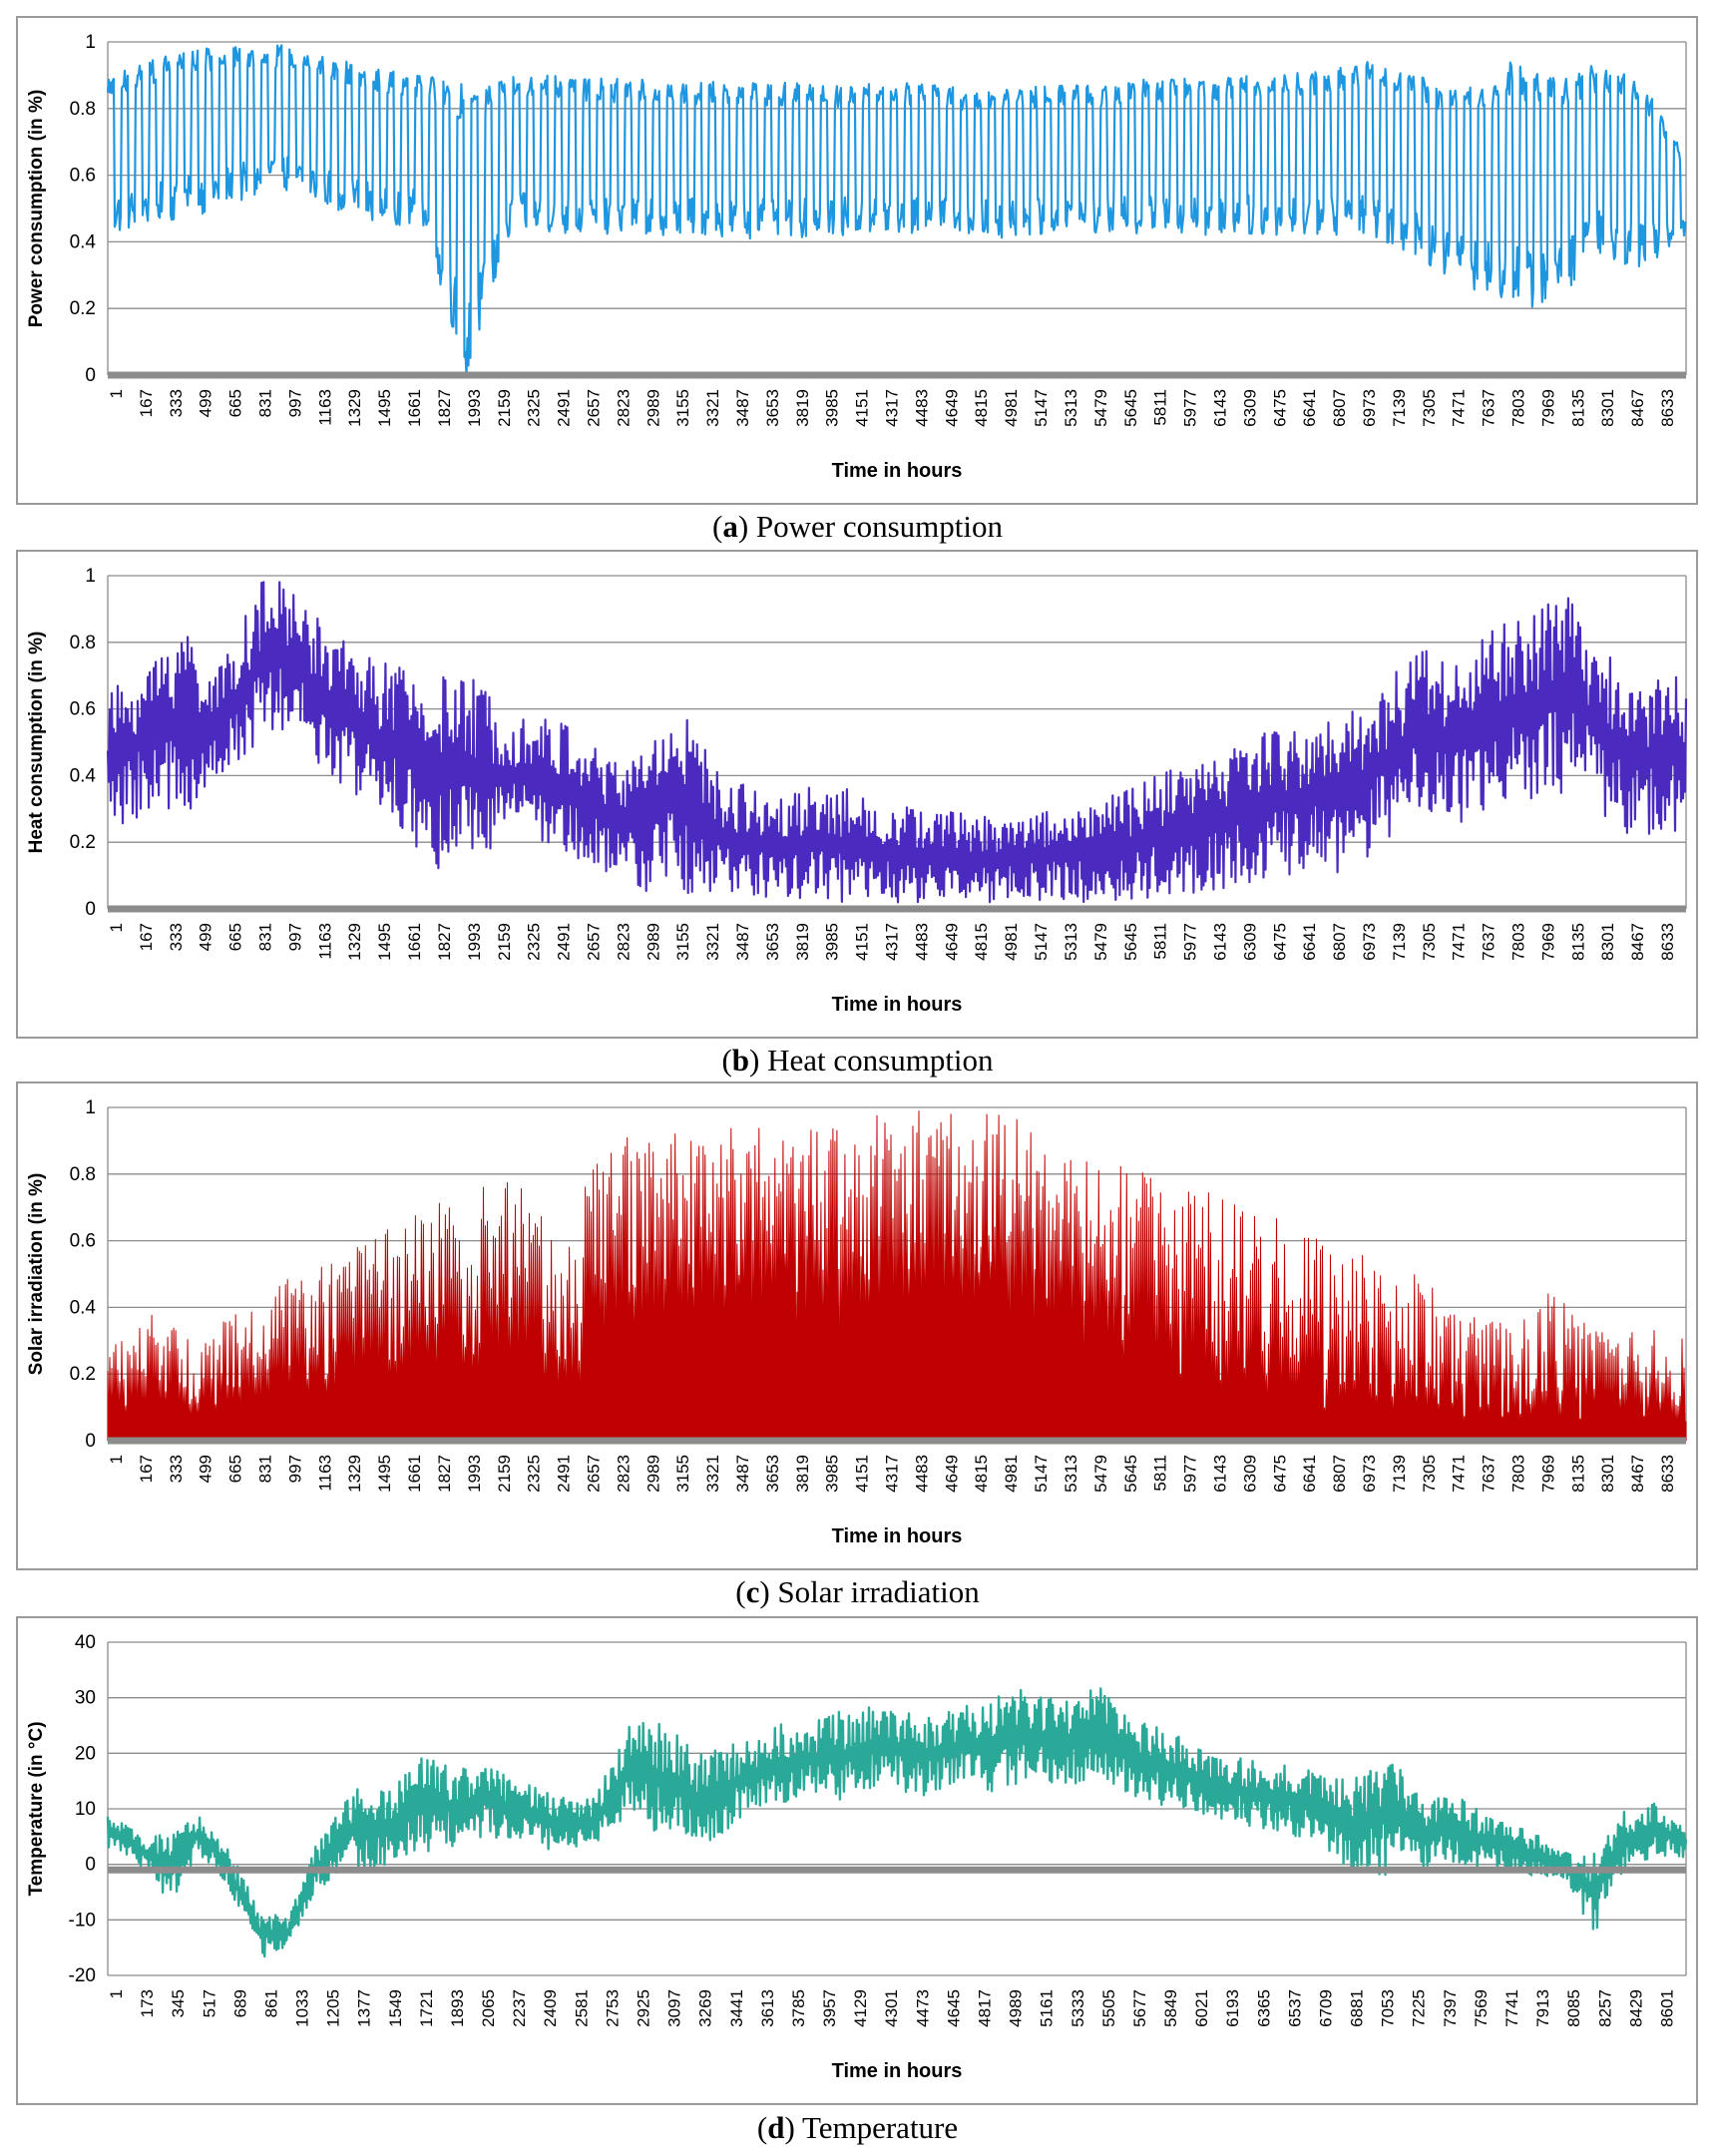 The height and width of the screenshot is (2156, 1715). What do you see at coordinates (1667, 408) in the screenshot?
I see `x-tick-label: 8633` at bounding box center [1667, 408].